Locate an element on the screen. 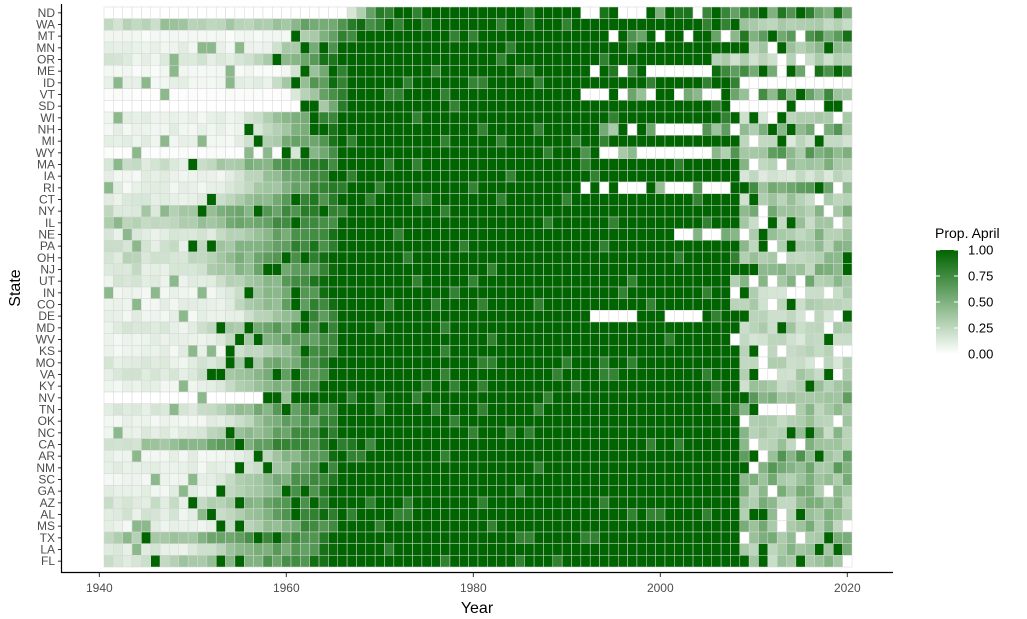 The width and height of the screenshot is (1027, 619). heatmap-cell-KY-2000 is located at coordinates (660, 386).